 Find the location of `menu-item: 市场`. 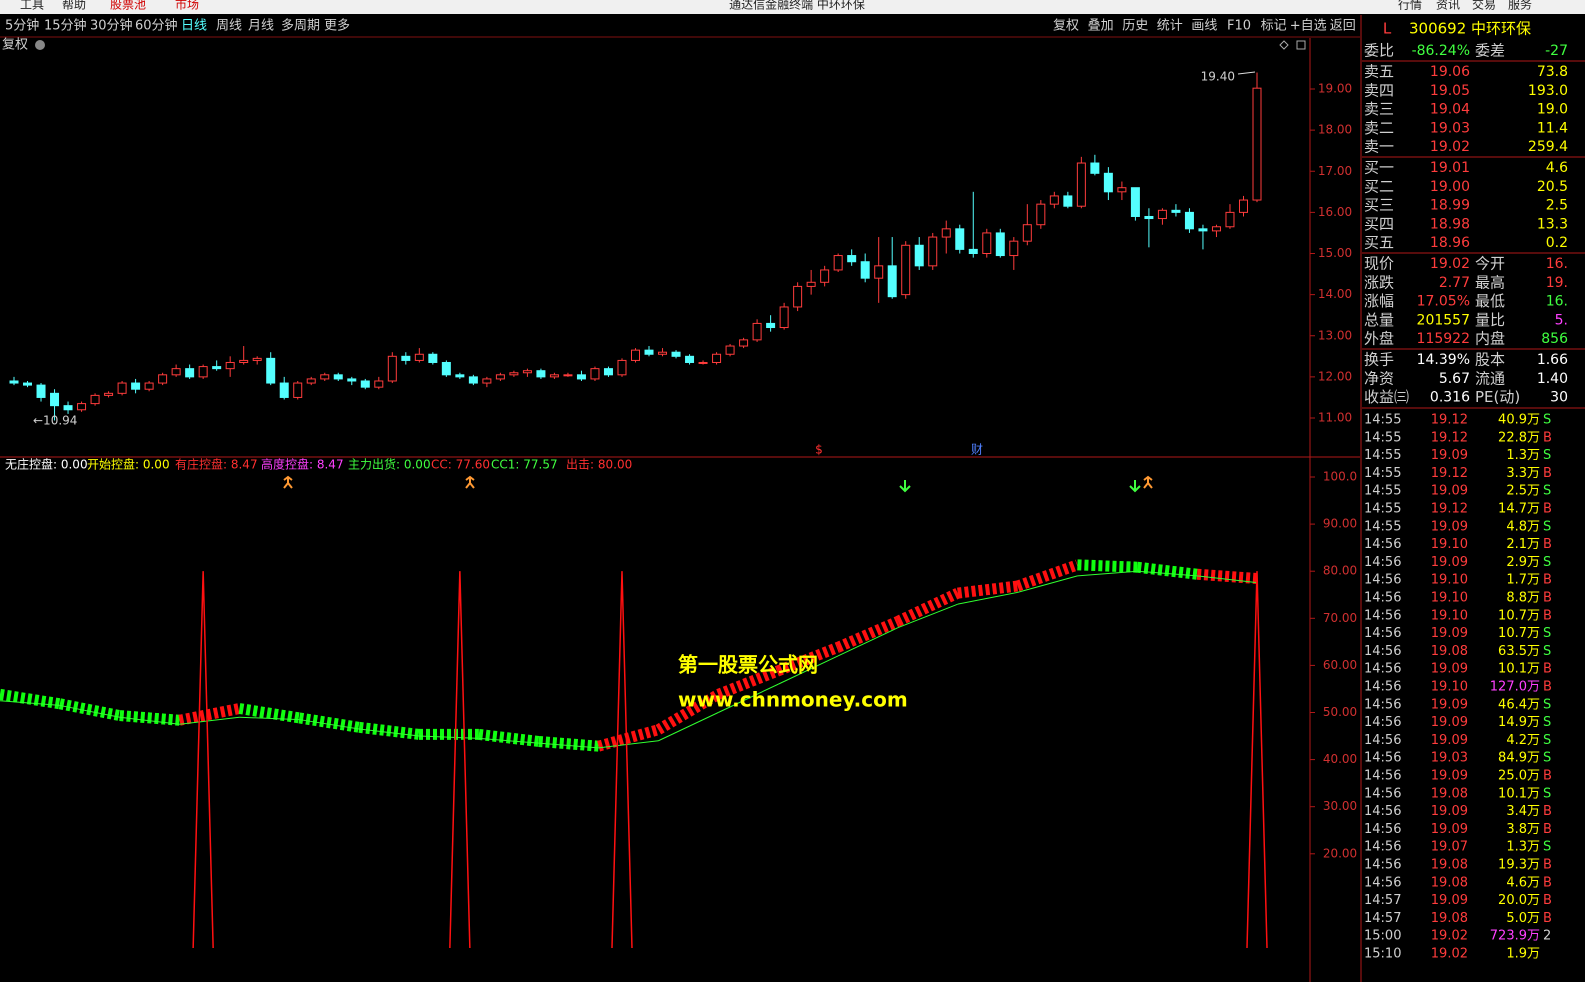

menu-item: 市场 is located at coordinates (187, 6).